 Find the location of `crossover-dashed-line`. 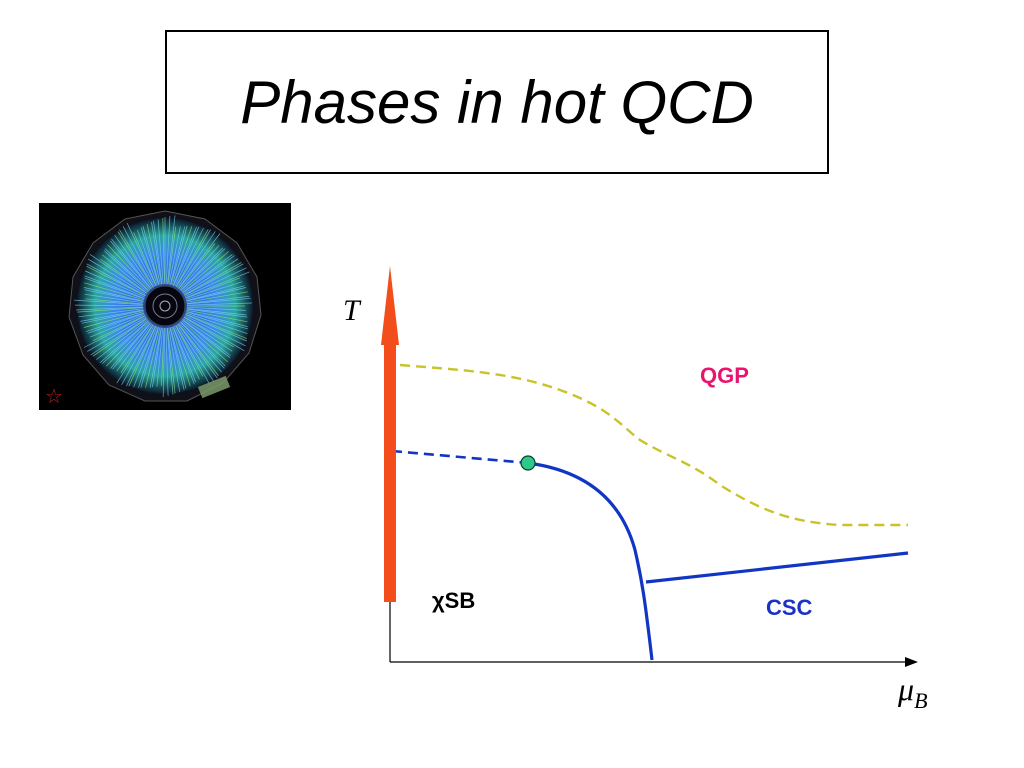

crossover-dashed-line is located at coordinates (653, 445).